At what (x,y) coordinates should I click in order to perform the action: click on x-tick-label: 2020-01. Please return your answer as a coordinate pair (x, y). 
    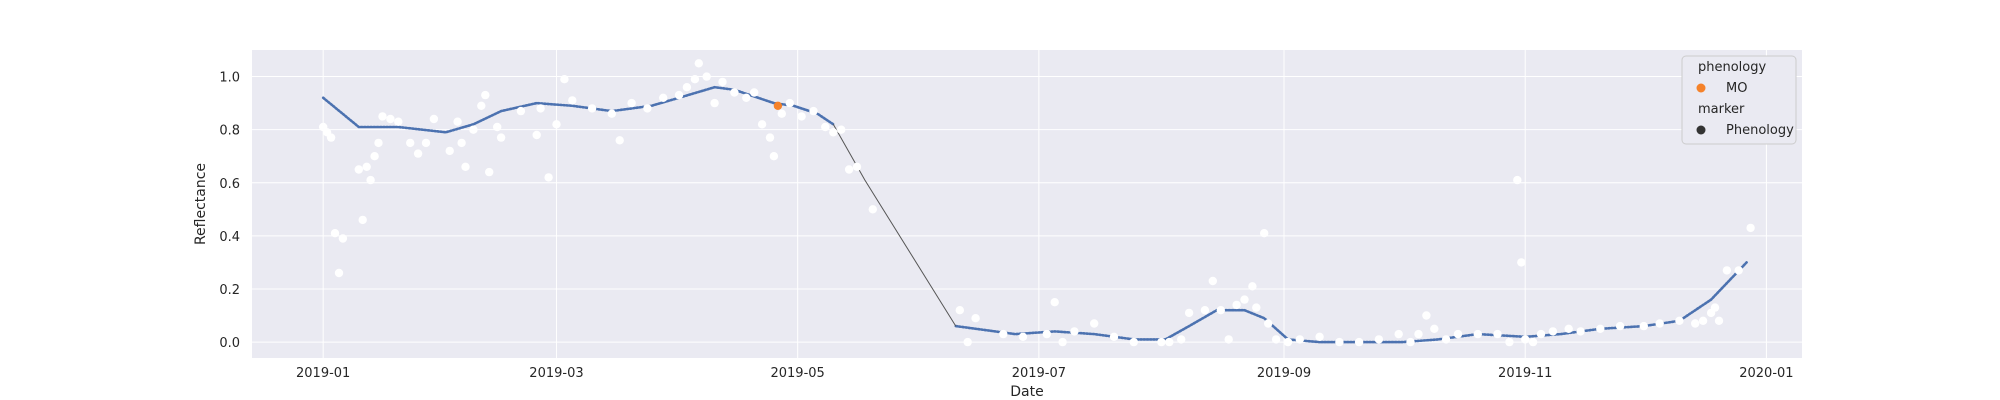
    Looking at the image, I should click on (1766, 373).